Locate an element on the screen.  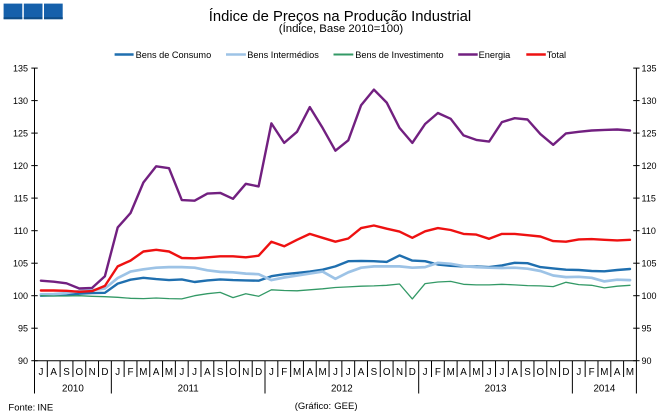
svg-text: 2010 is located at coordinates (73, 389).